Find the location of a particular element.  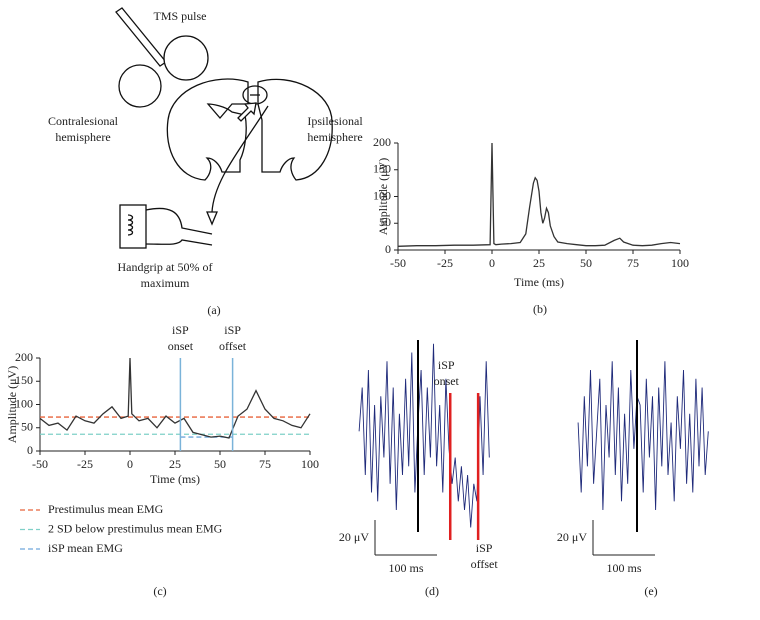

hand is located at coordinates (179, 226).